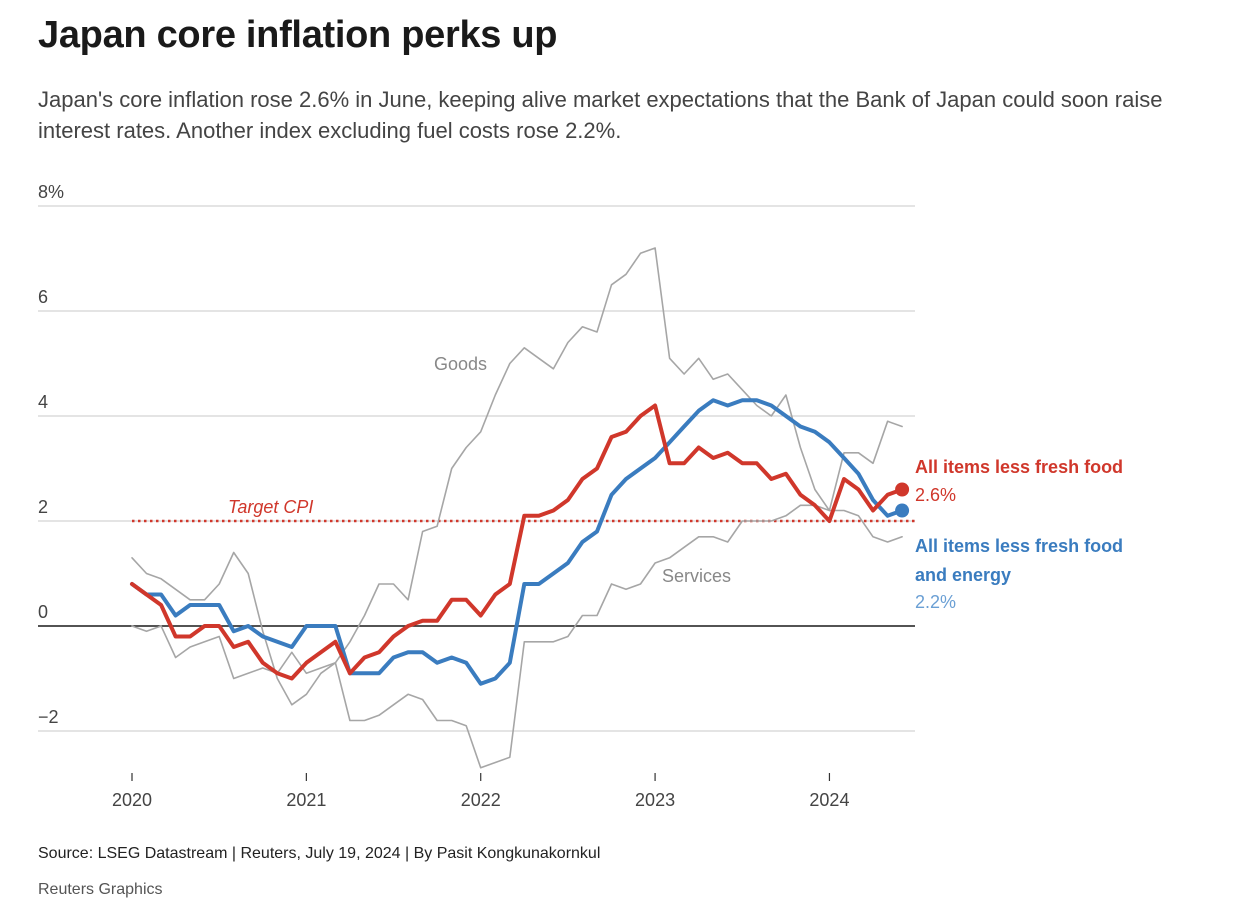 The height and width of the screenshot is (916, 1238). I want to click on services-label: Services, so click(696, 576).